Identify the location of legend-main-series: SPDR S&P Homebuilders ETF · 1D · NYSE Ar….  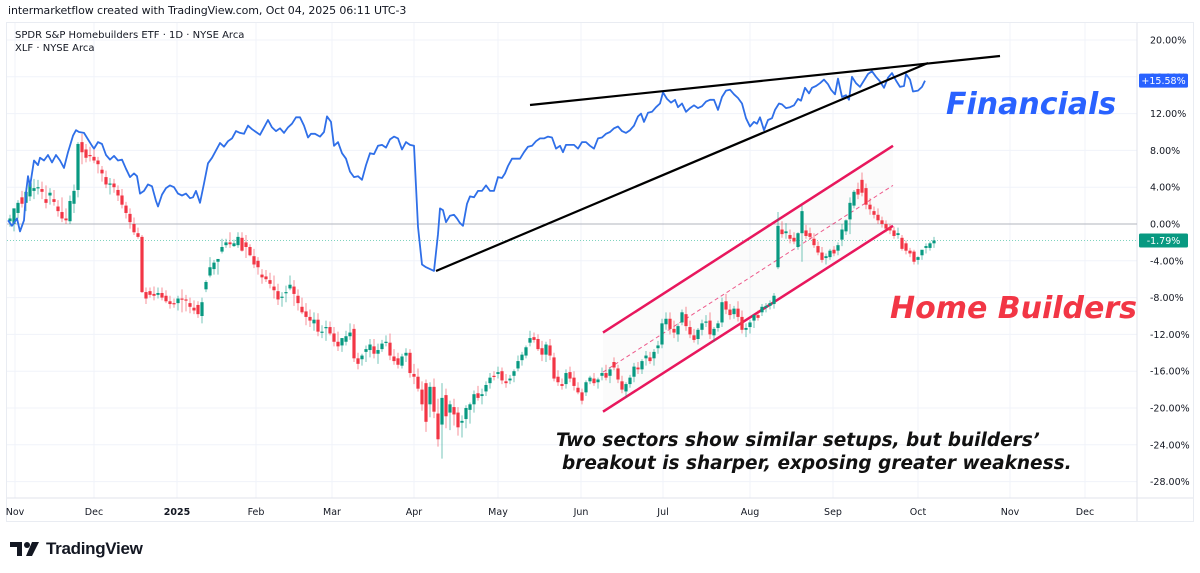
(130, 35).